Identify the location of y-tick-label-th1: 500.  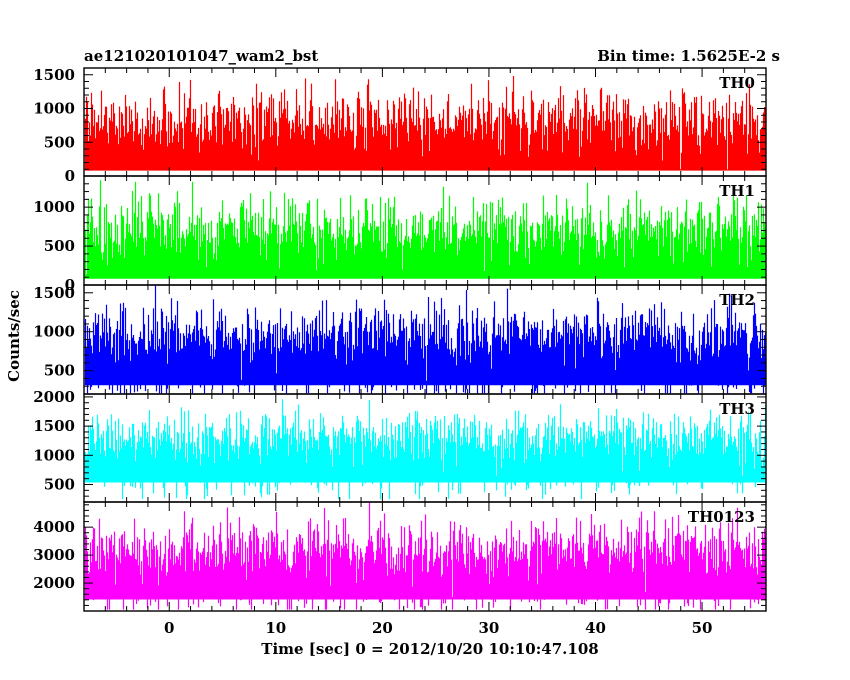
(59, 246).